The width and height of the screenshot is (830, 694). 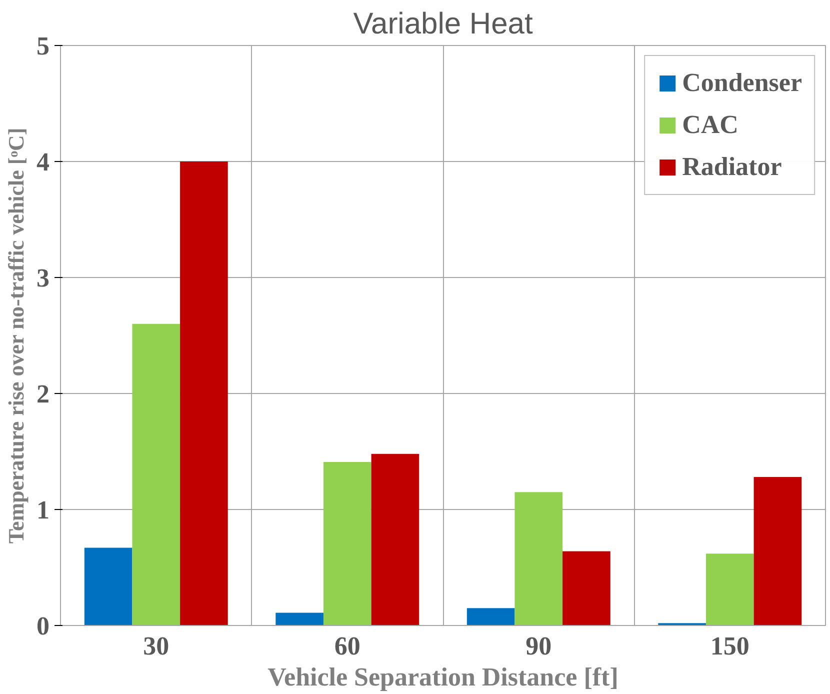 What do you see at coordinates (730, 646) in the screenshot?
I see `x-tick-label: 150` at bounding box center [730, 646].